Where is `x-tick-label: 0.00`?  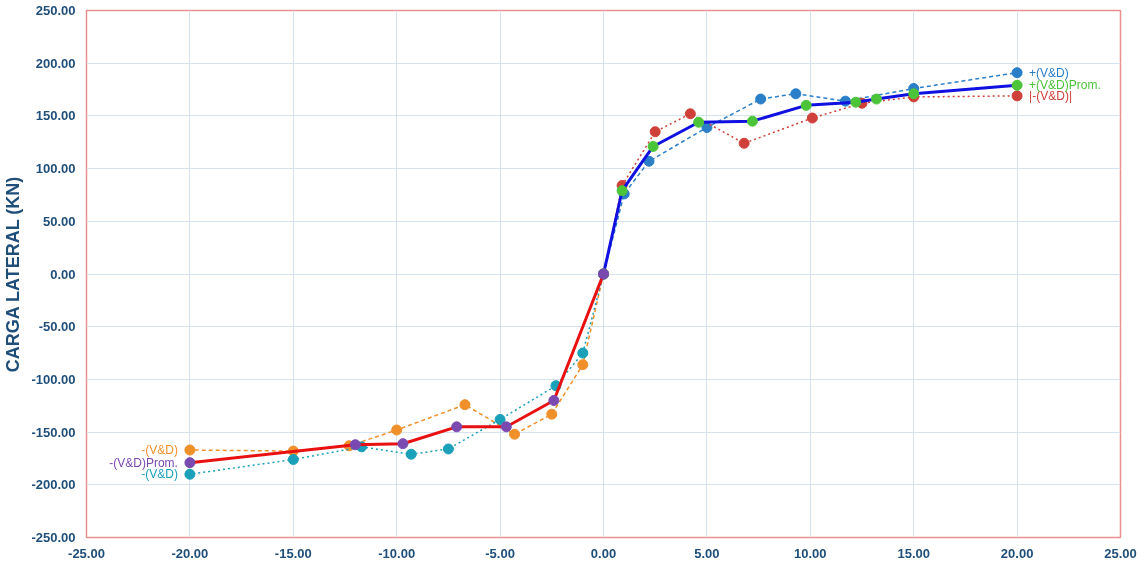
x-tick-label: 0.00 is located at coordinates (603, 553).